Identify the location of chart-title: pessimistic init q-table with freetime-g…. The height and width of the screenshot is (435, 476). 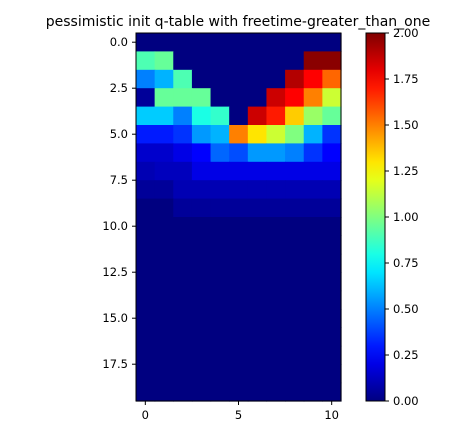
(238, 22).